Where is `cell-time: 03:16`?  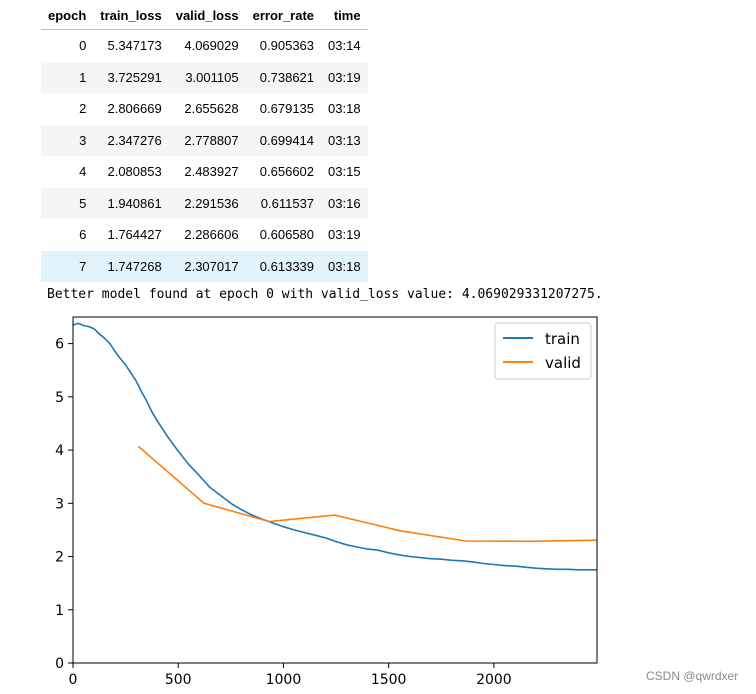 cell-time: 03:16 is located at coordinates (344, 203).